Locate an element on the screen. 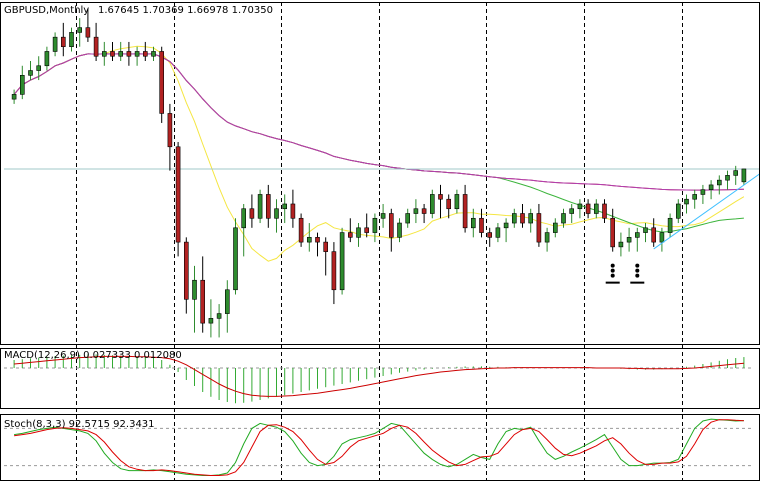  macd-pane is located at coordinates (378, 379).